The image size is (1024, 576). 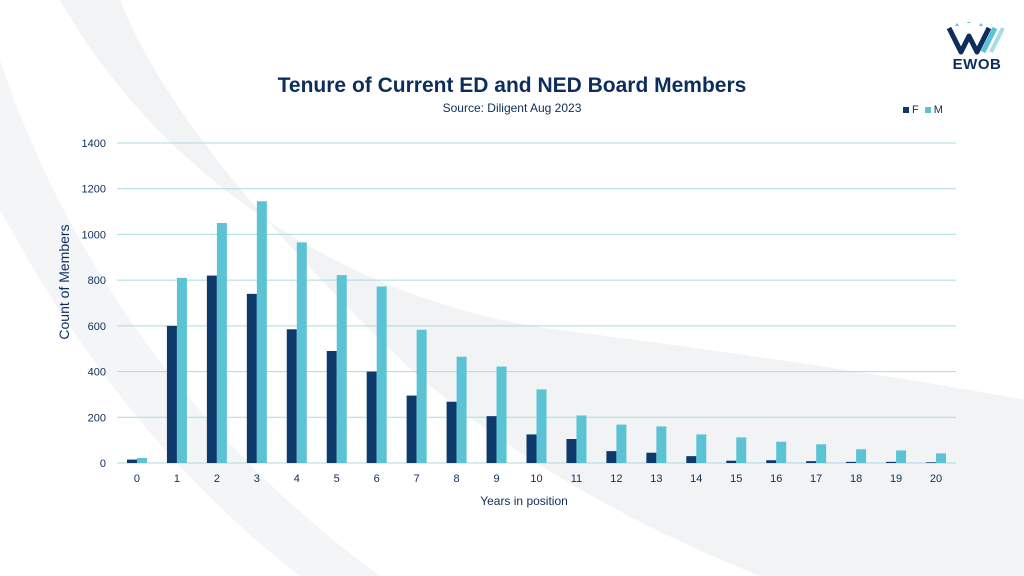 I want to click on x-tick-label: 13, so click(x=656, y=479).